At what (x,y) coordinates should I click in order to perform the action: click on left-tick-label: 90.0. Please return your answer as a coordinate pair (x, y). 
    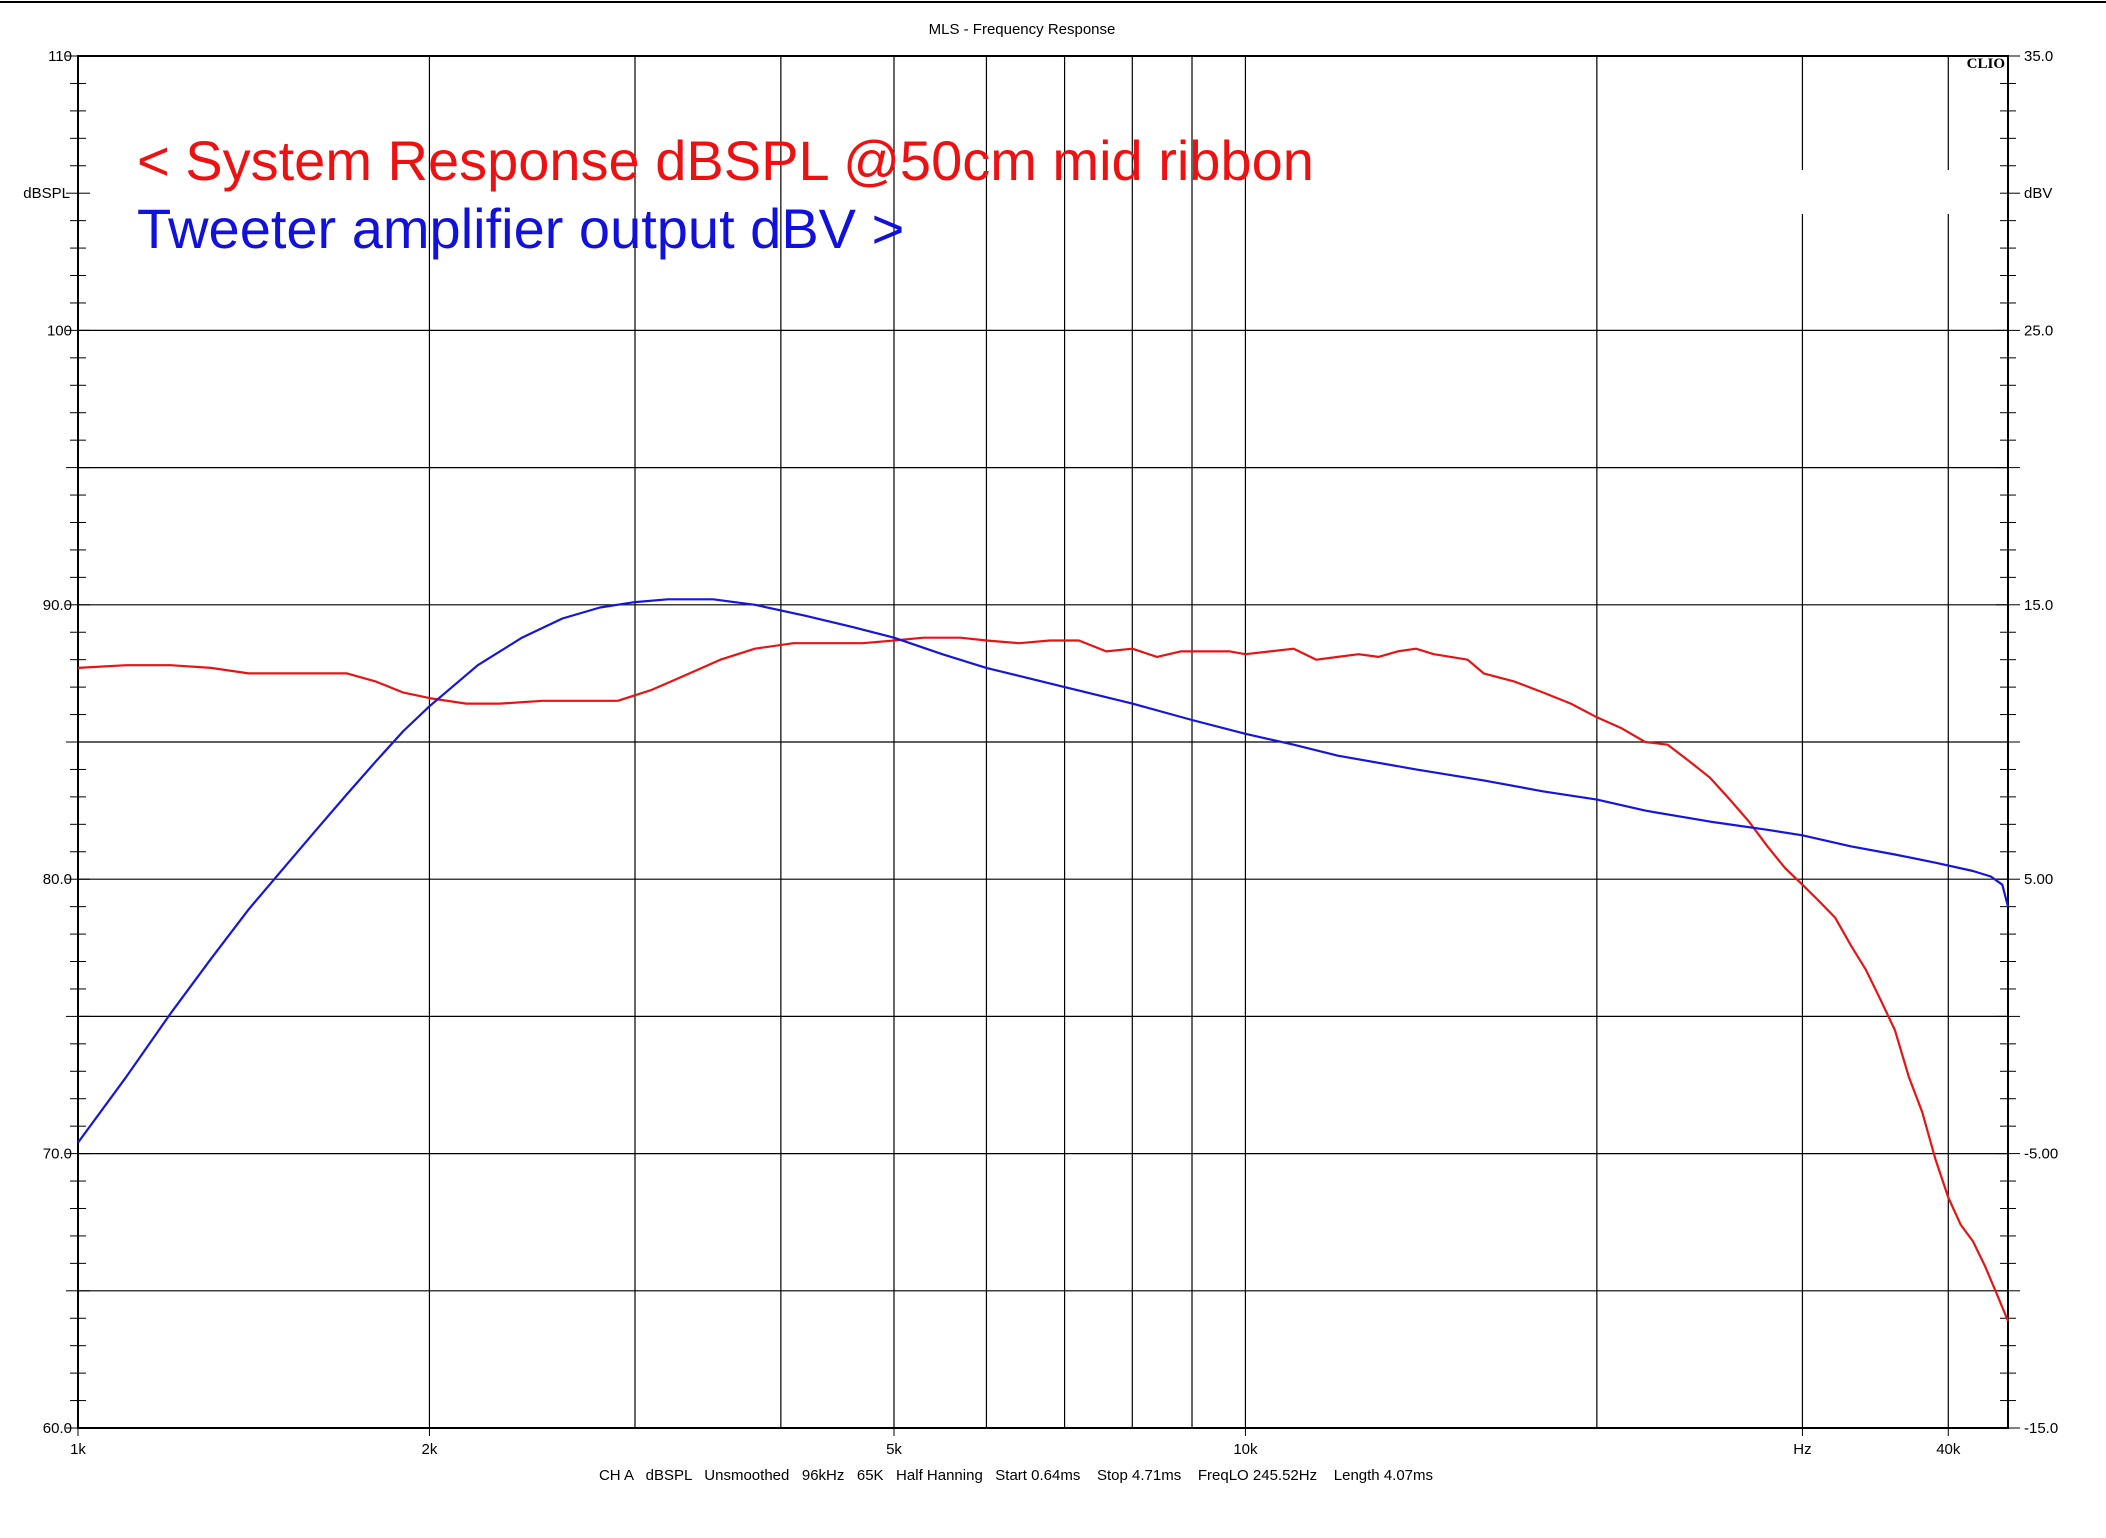
    Looking at the image, I should click on (57, 605).